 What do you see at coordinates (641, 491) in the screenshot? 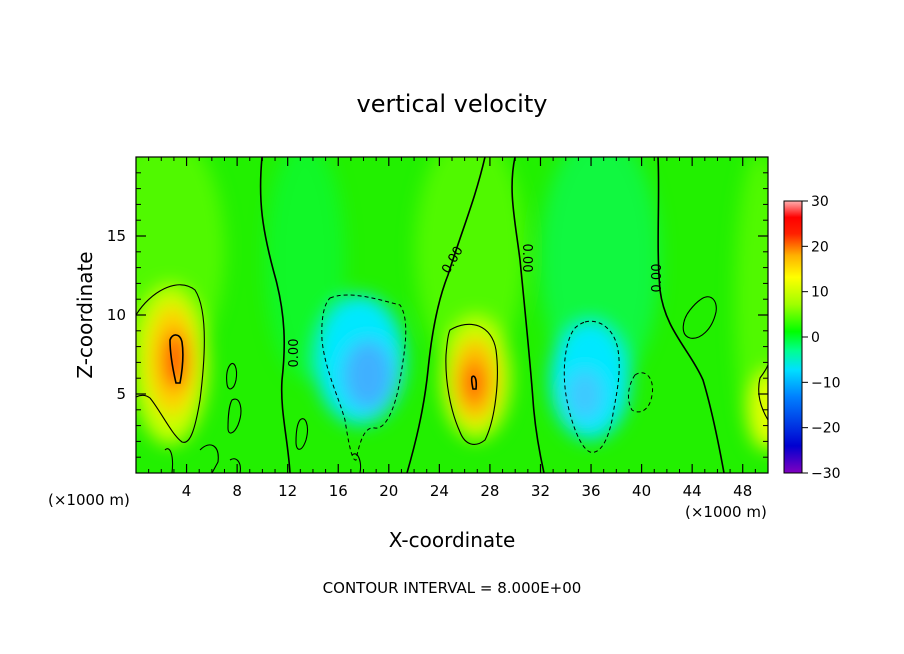
I see `x-tick-label: 40` at bounding box center [641, 491].